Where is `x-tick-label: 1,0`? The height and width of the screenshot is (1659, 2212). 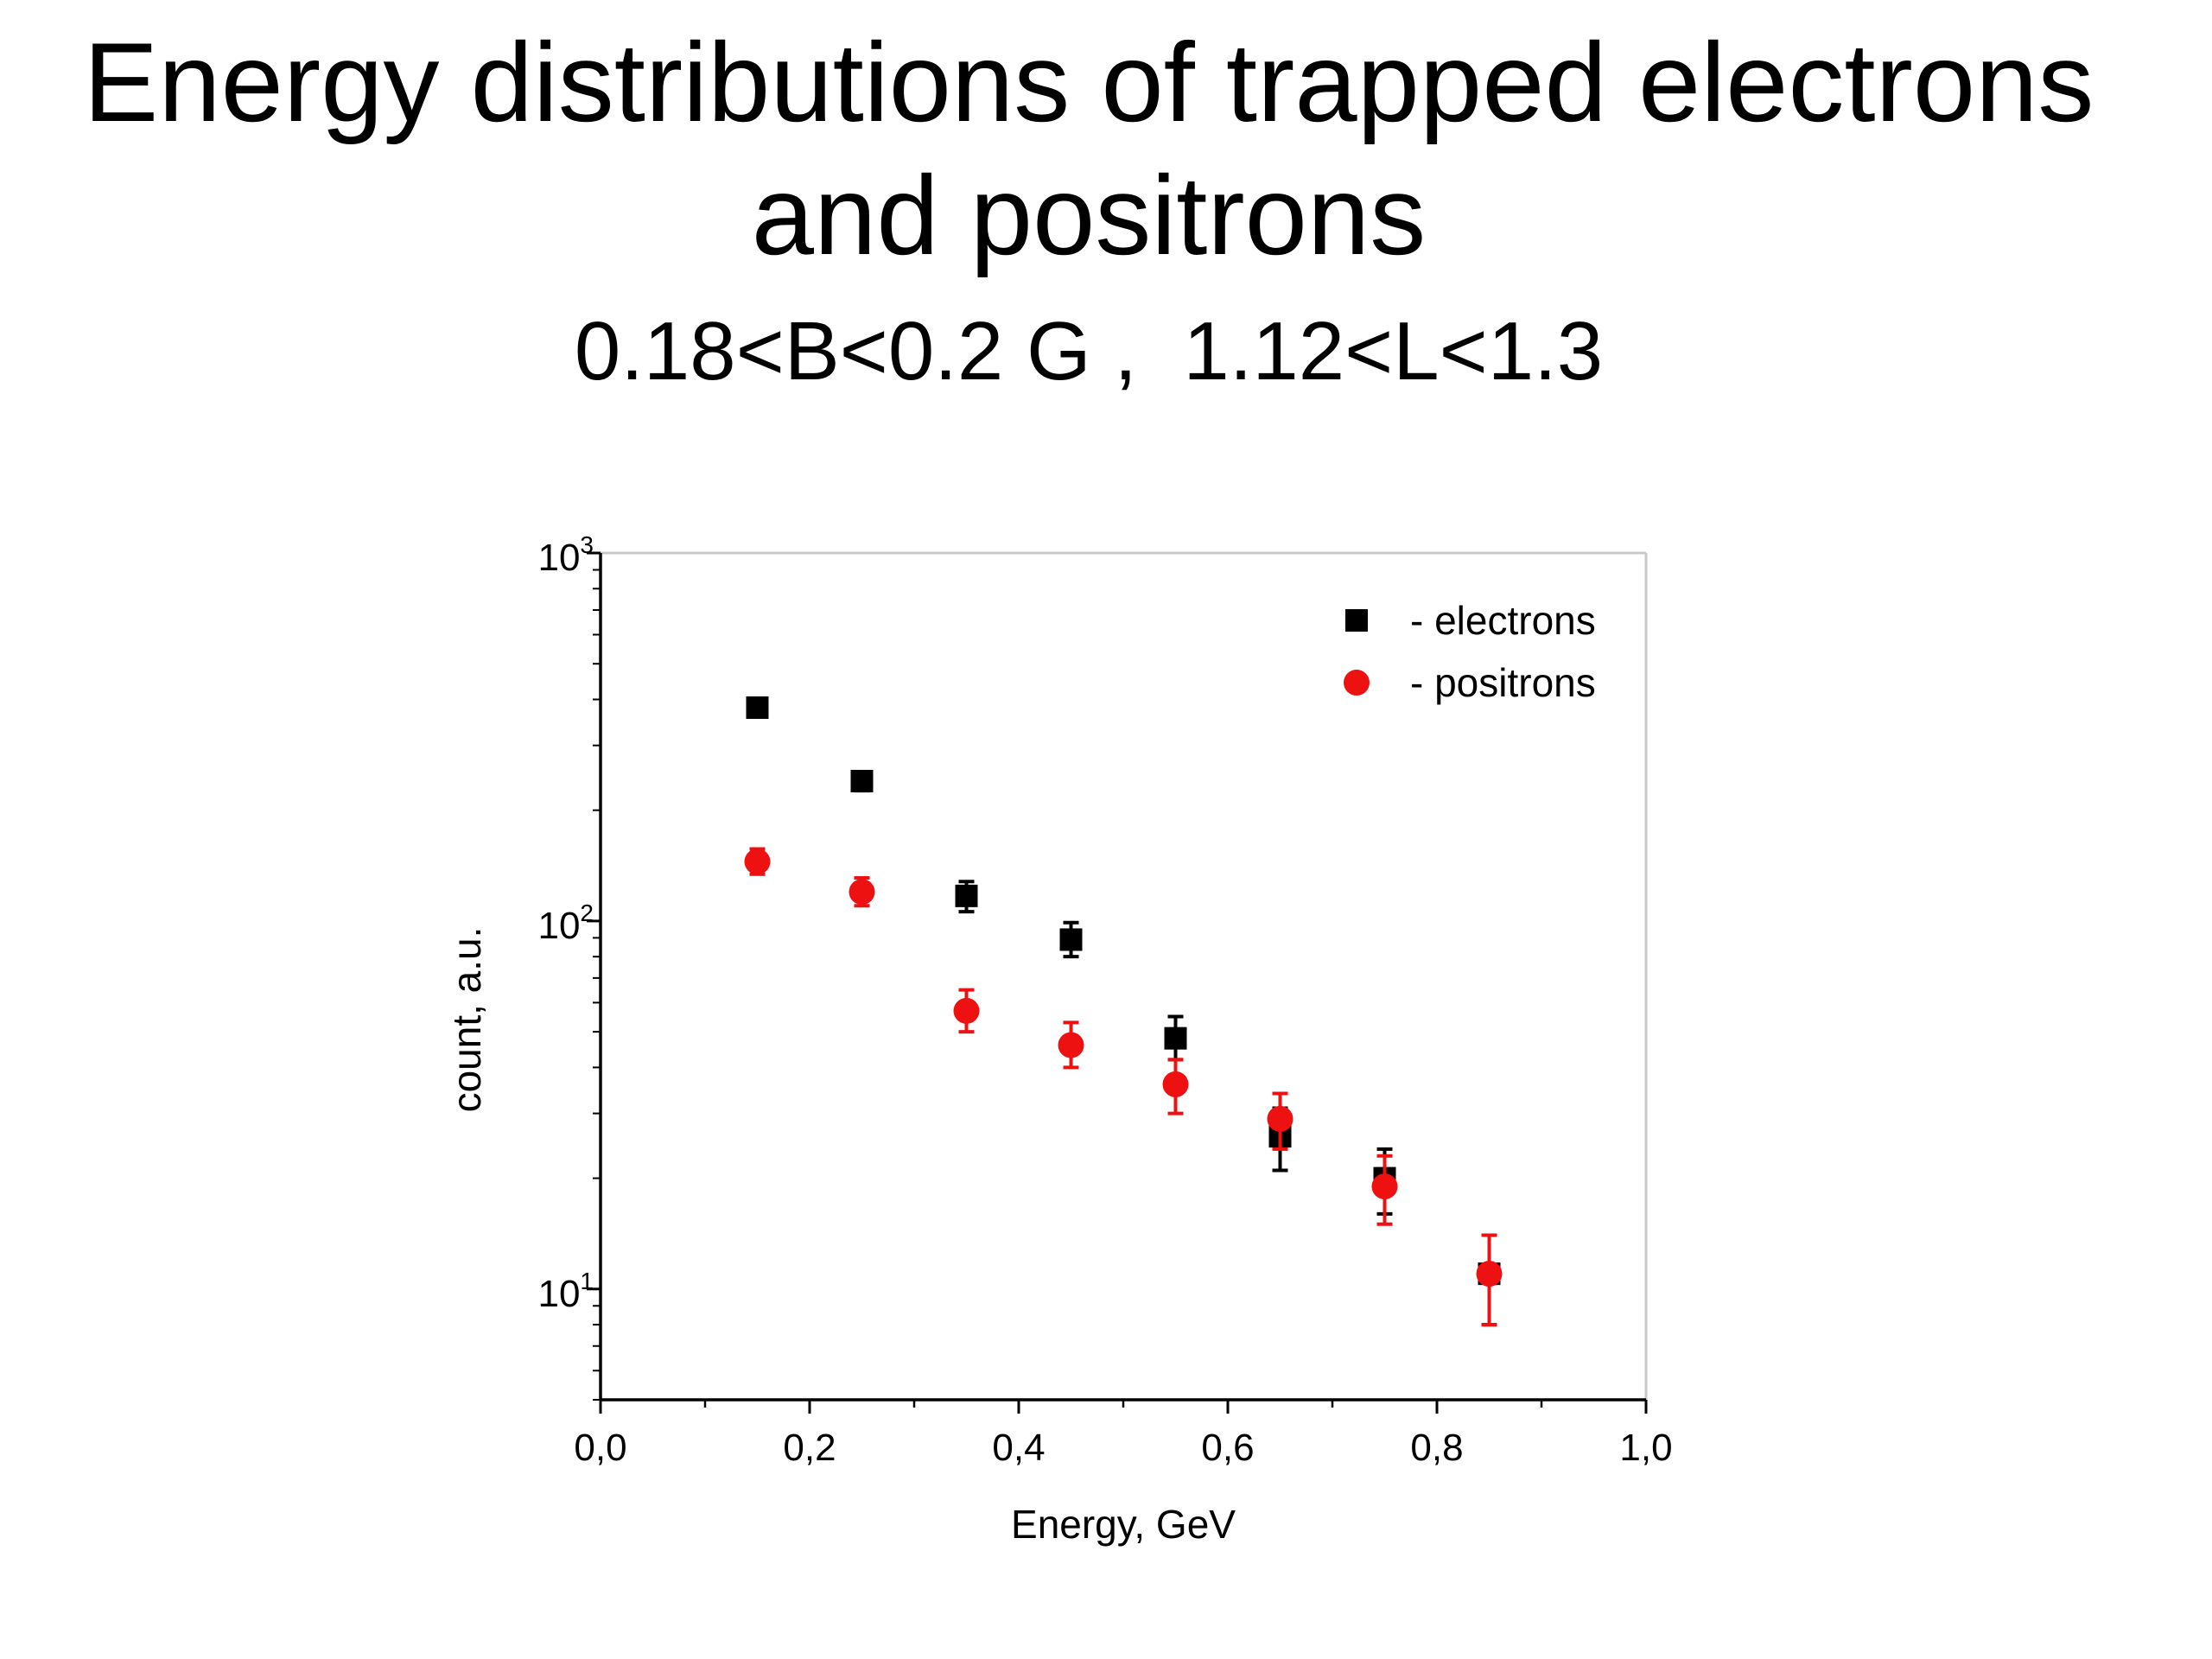
x-tick-label: 1,0 is located at coordinates (1645, 1448).